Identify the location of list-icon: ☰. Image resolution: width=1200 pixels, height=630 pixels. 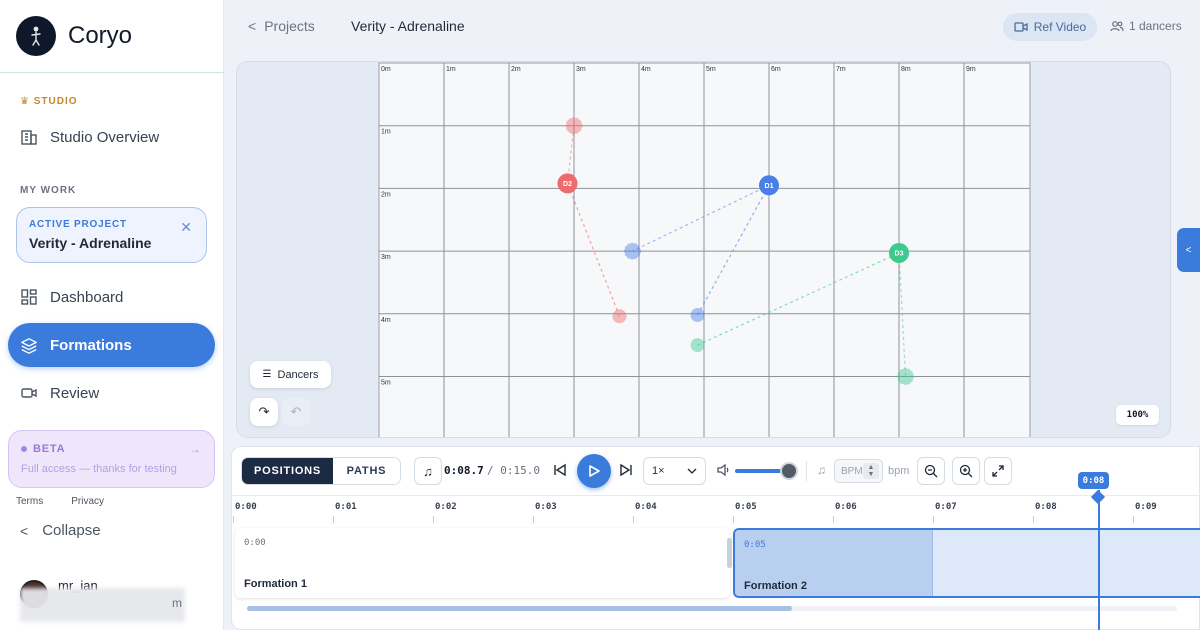
(267, 374).